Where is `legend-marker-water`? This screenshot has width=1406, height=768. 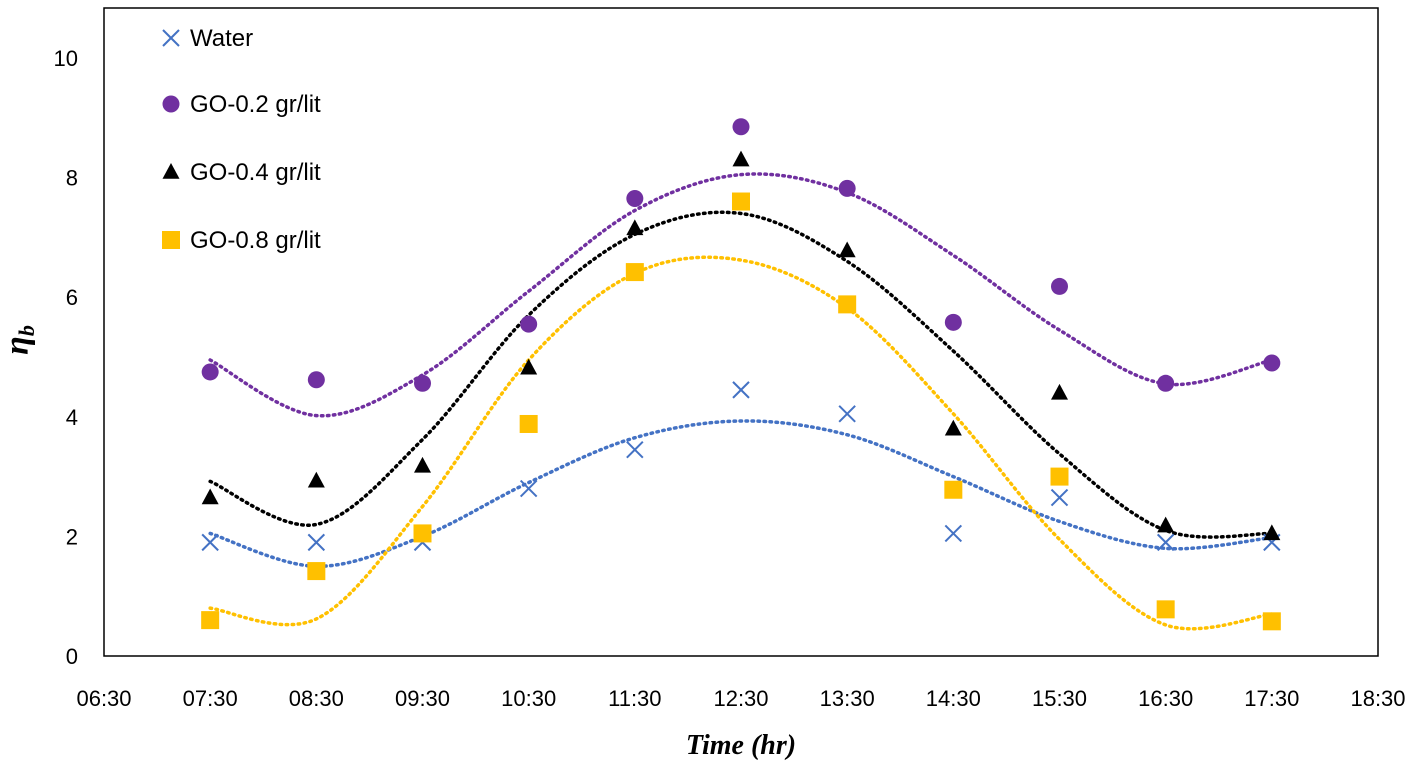
legend-marker-water is located at coordinates (171, 38).